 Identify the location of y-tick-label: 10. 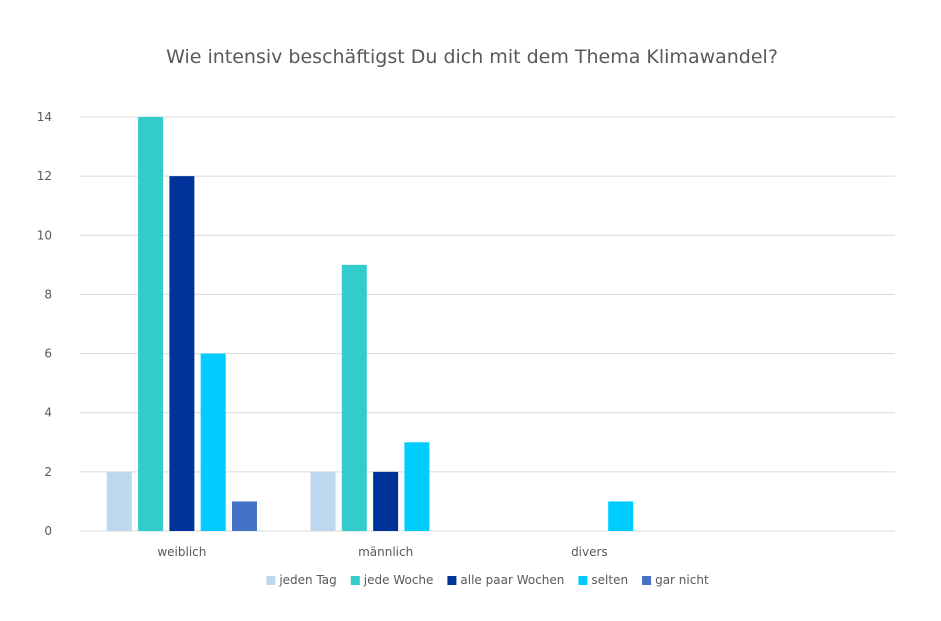
(44, 235).